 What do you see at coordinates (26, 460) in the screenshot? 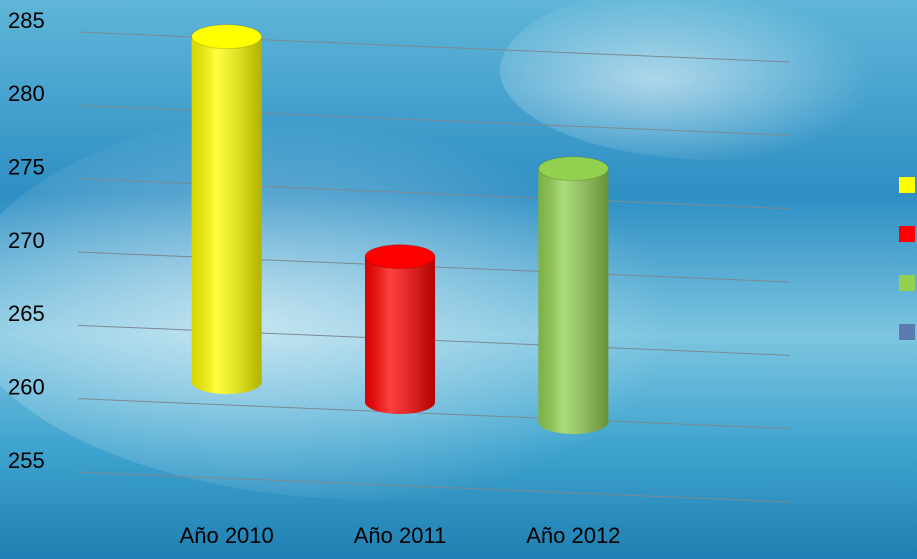
I see `y-tick-label: 255` at bounding box center [26, 460].